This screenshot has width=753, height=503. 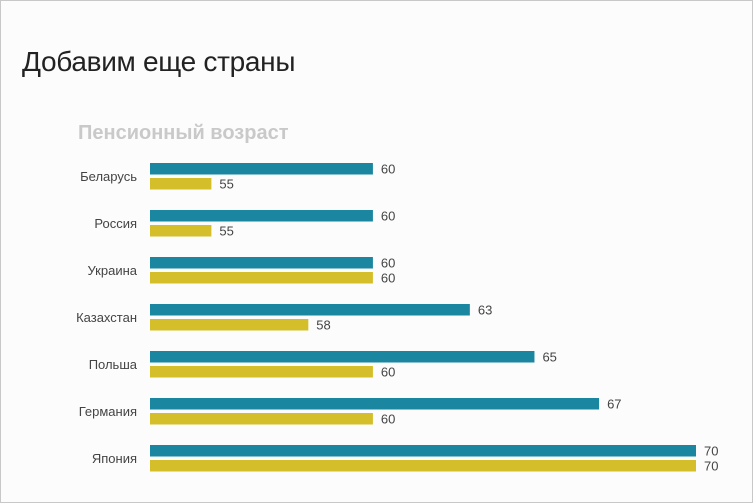 I want to click on category-label: Беларусь, so click(x=108, y=176).